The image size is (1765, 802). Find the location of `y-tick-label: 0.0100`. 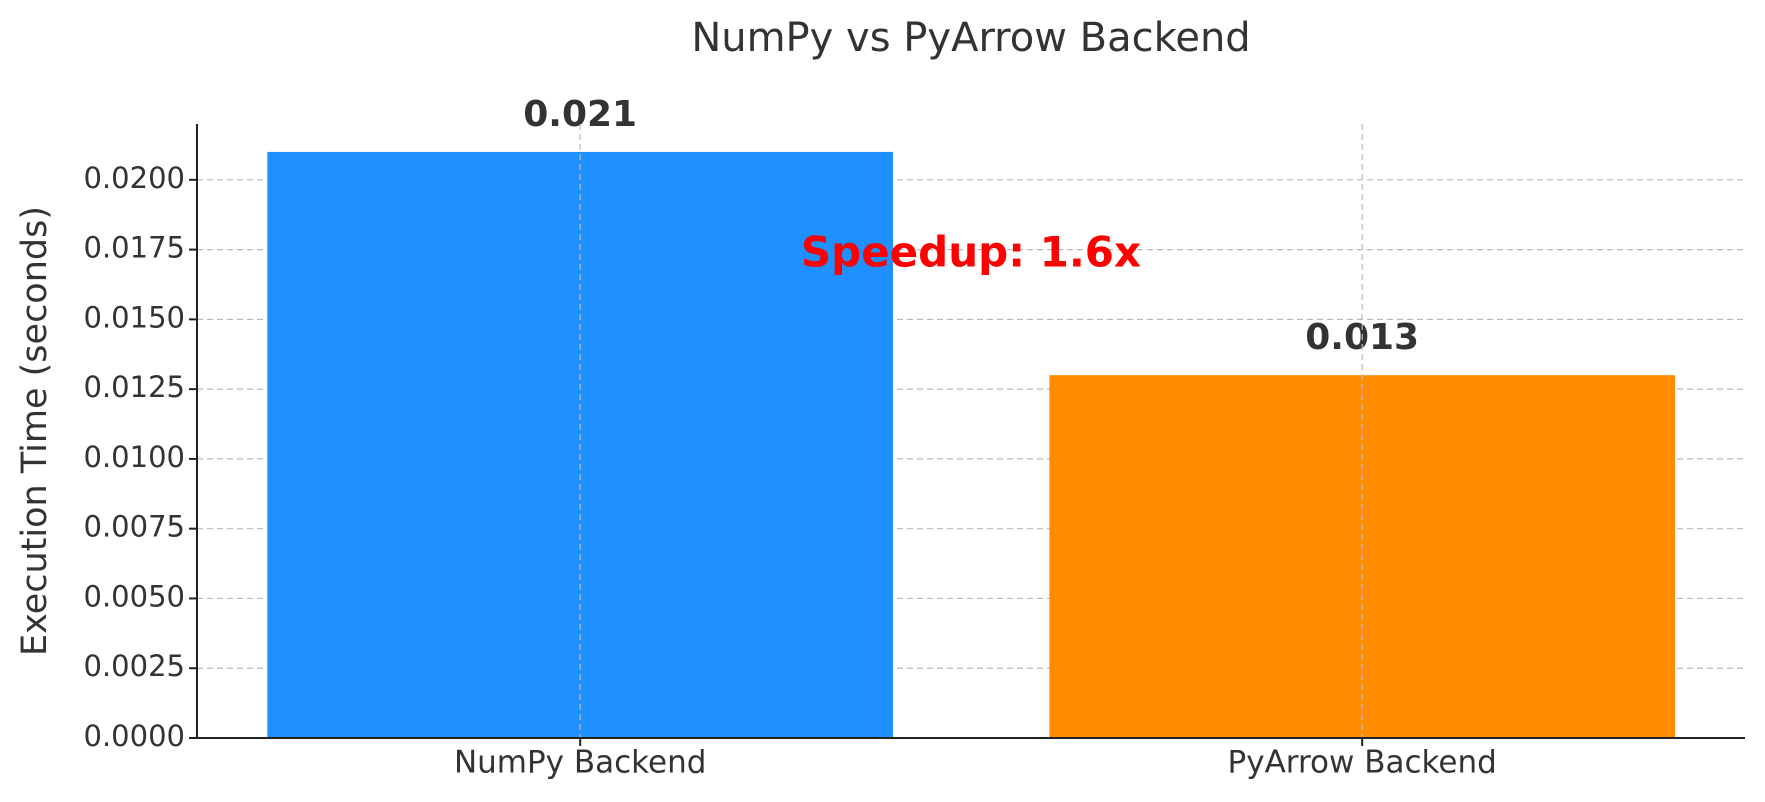

y-tick-label: 0.0100 is located at coordinates (134, 457).